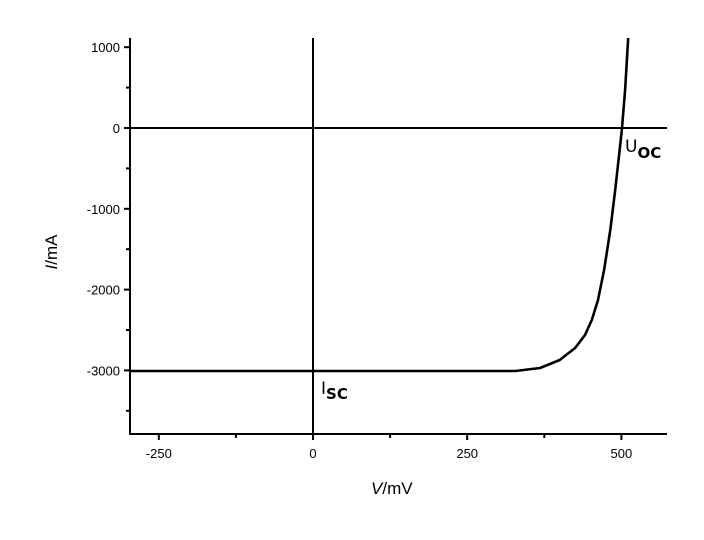  What do you see at coordinates (51, 252) in the screenshot?
I see `y-axis-title: I/mA` at bounding box center [51, 252].